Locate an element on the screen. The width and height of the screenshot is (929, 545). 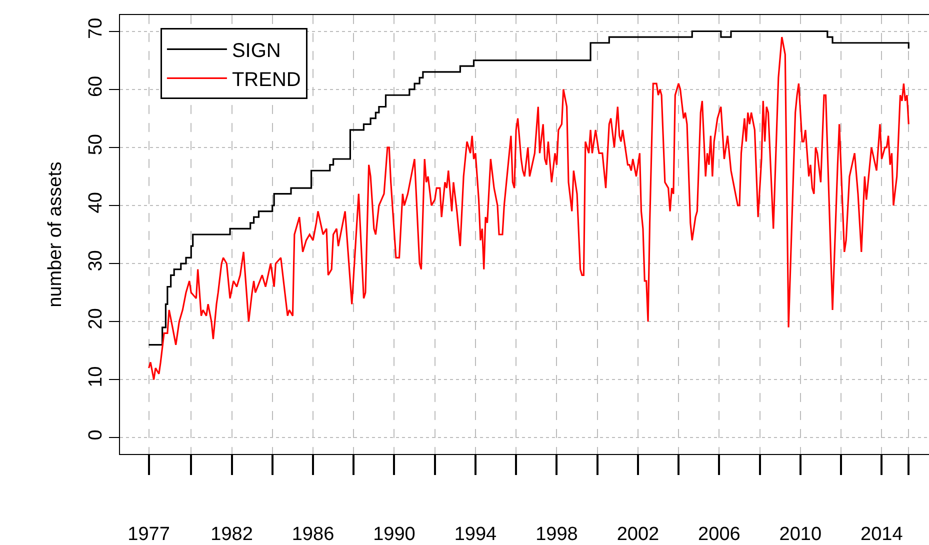
x-tick-label: 2010 is located at coordinates (800, 534).